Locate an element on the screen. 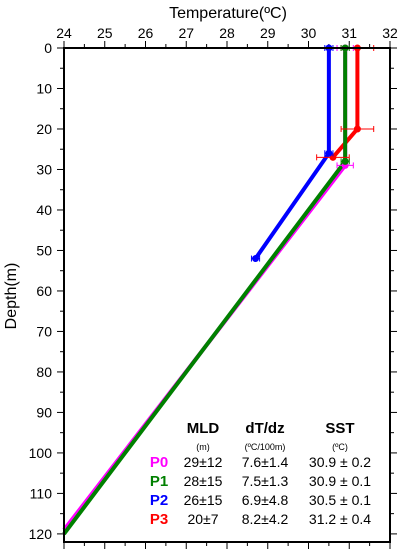  table-cell: 7.5±1.3 is located at coordinates (265, 481).